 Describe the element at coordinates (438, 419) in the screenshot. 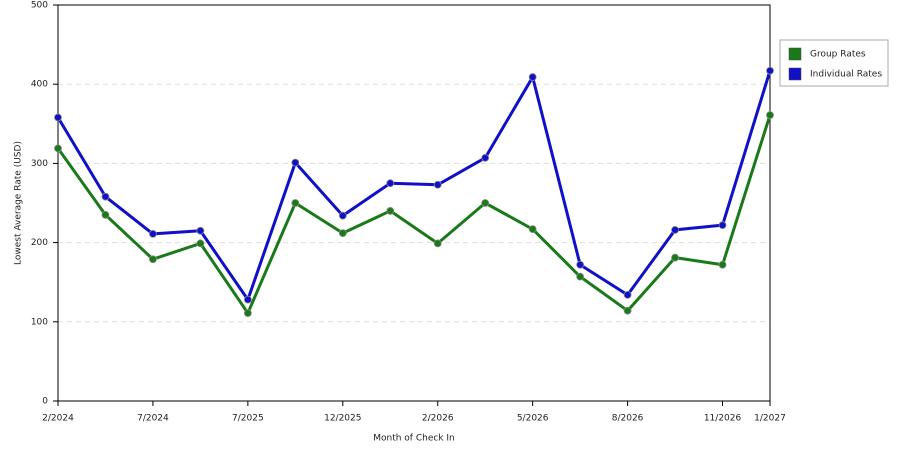

I see `x-tick-label: 2/2026` at that location.